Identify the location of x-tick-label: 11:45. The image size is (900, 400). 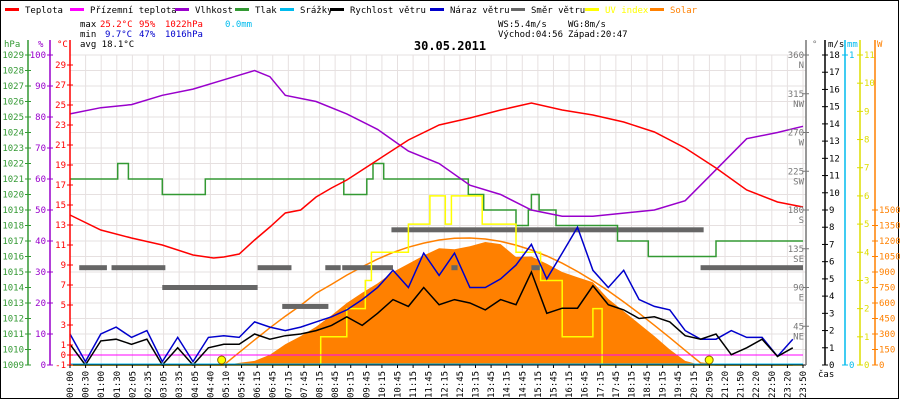
(430, 384).